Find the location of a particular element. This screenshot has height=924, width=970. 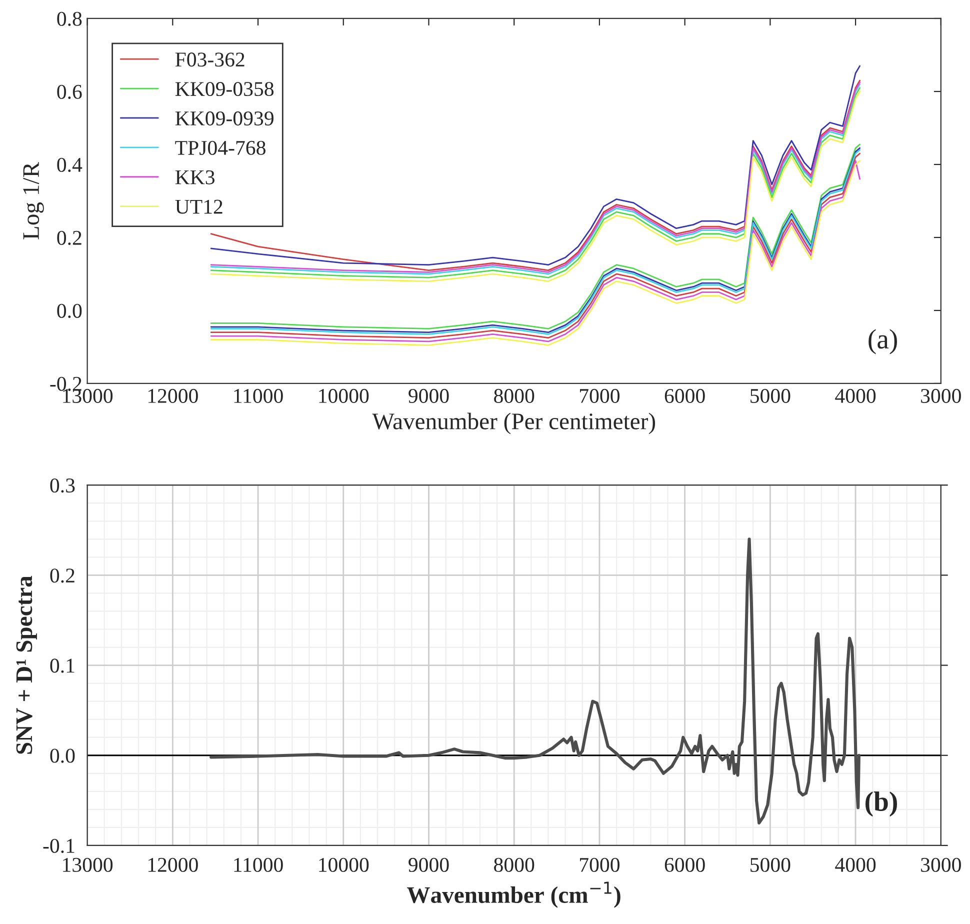

legend-label: UT12 is located at coordinates (198, 207).